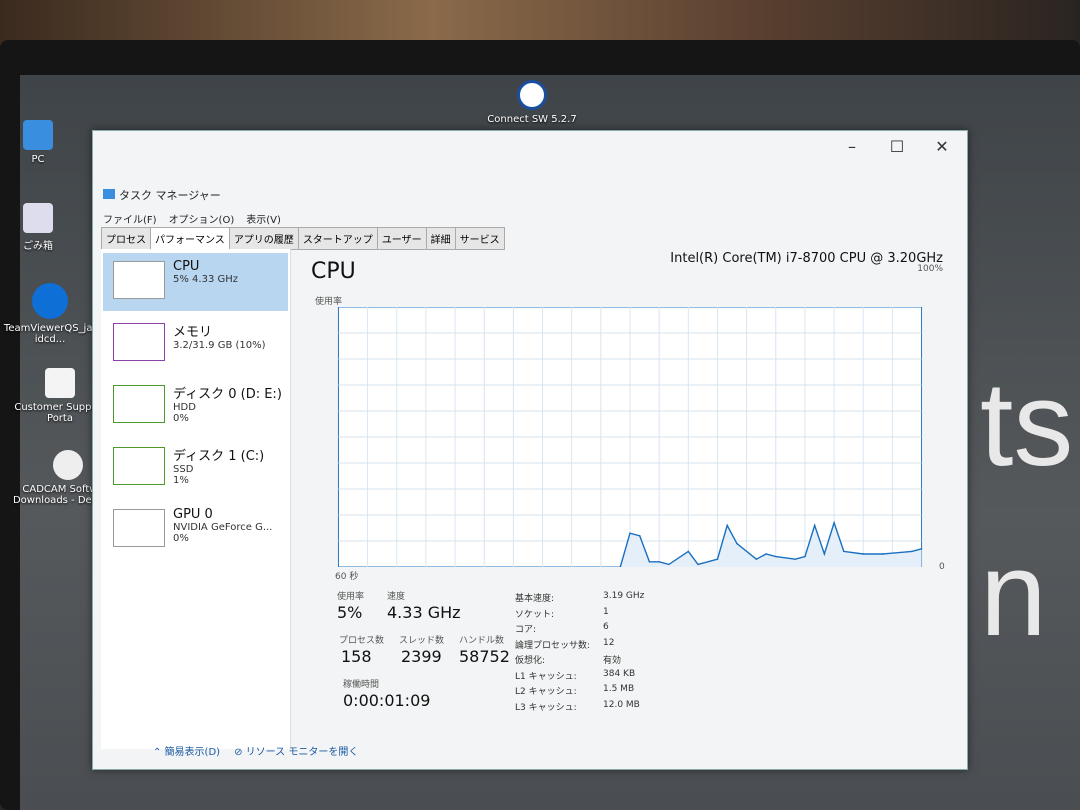  What do you see at coordinates (126, 238) in the screenshot?
I see `tab-processes: プロセス` at bounding box center [126, 238].